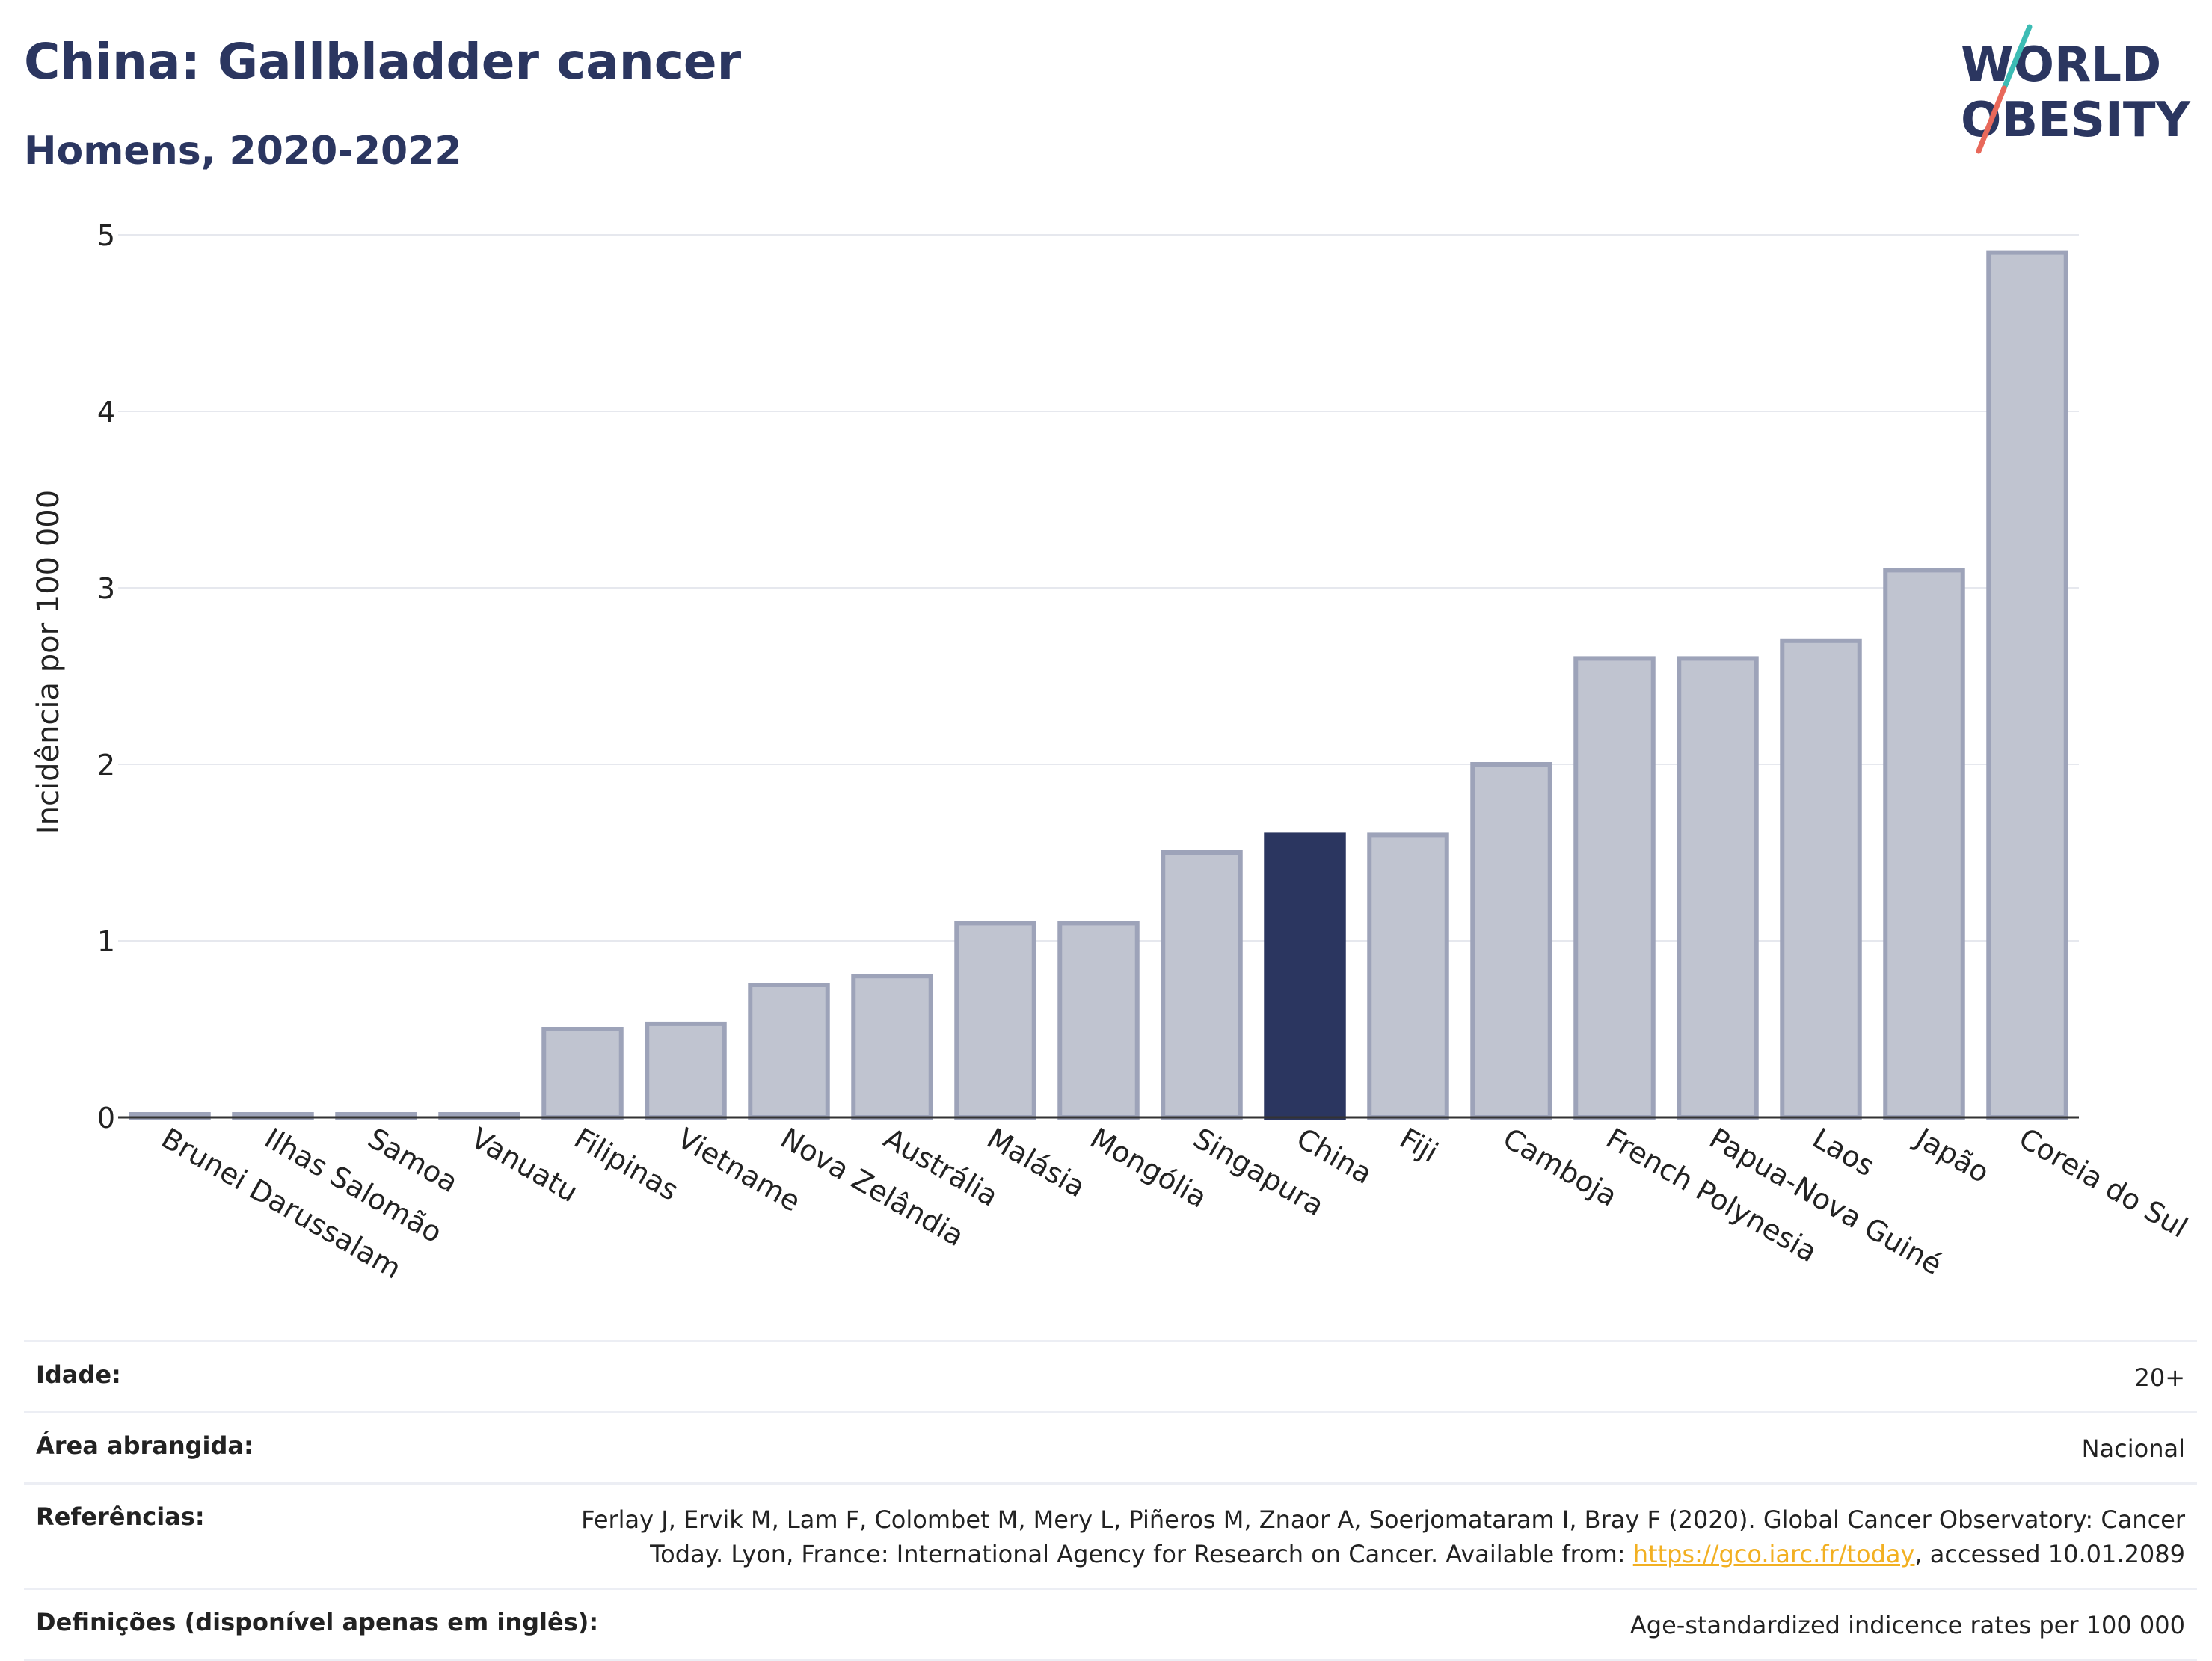  I want to click on world-obesity-logo: WORLD OBESITY, so click(2075, 89).